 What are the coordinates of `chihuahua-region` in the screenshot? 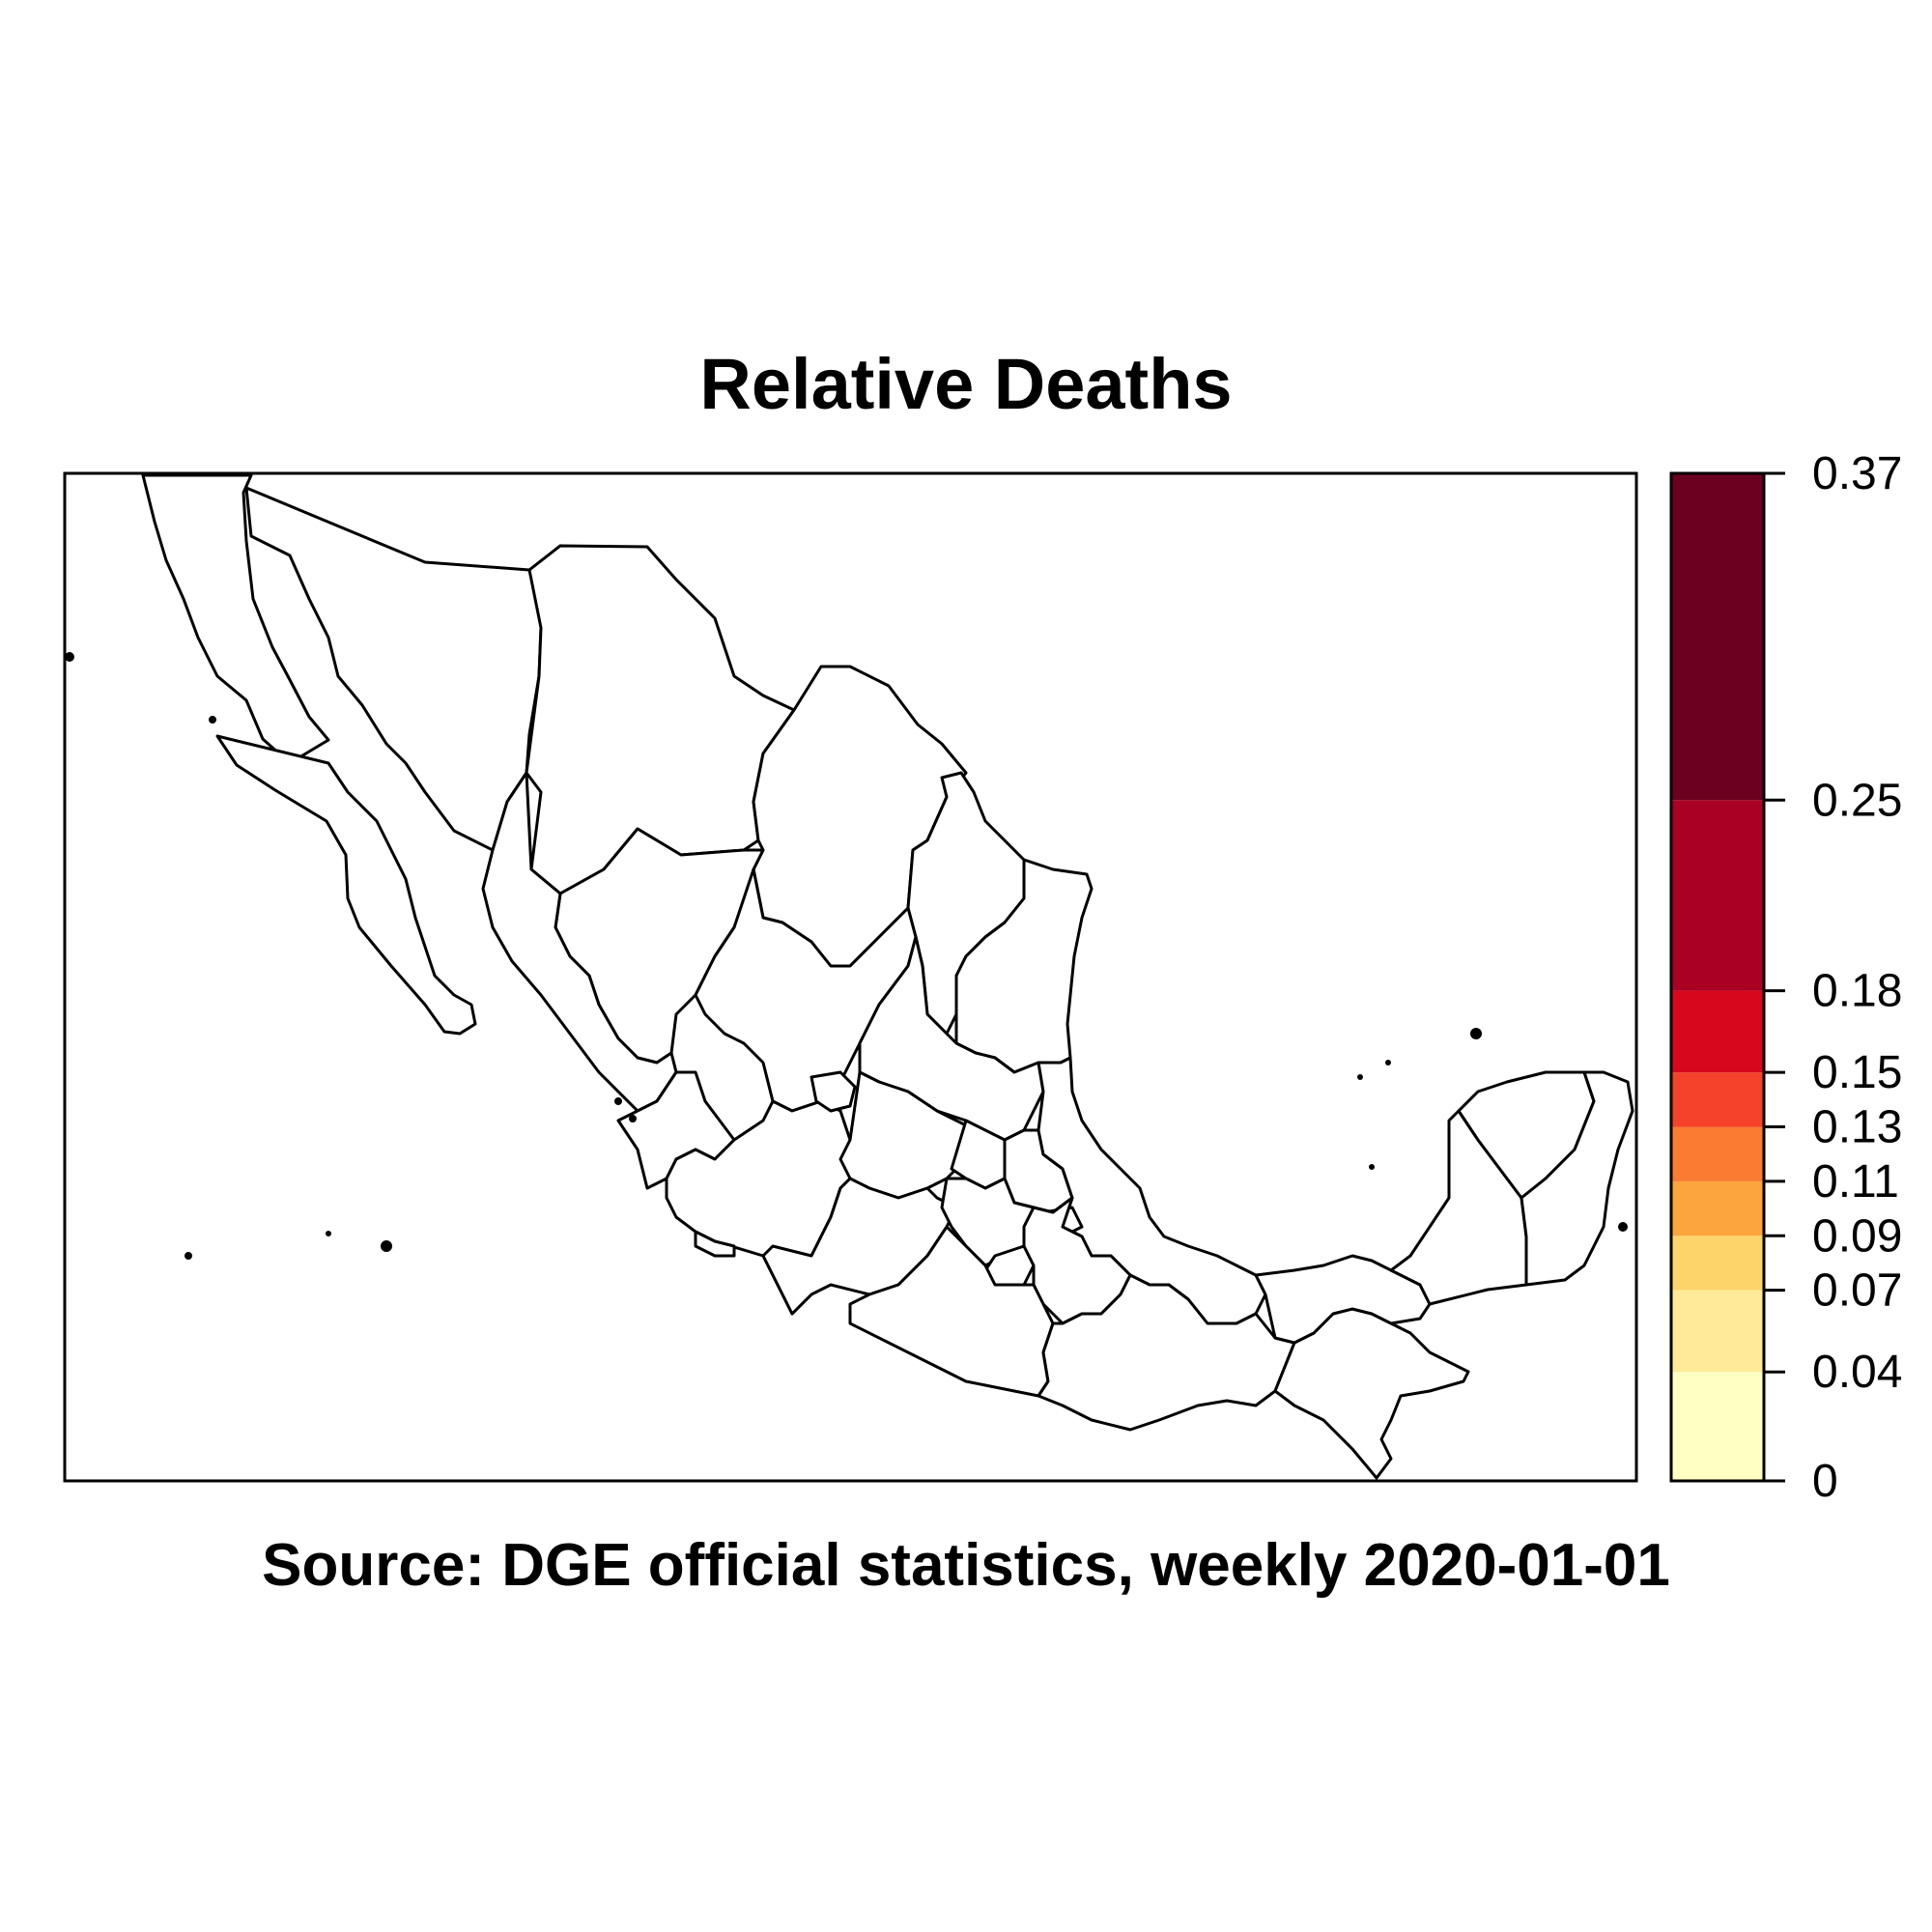 It's located at (660, 719).